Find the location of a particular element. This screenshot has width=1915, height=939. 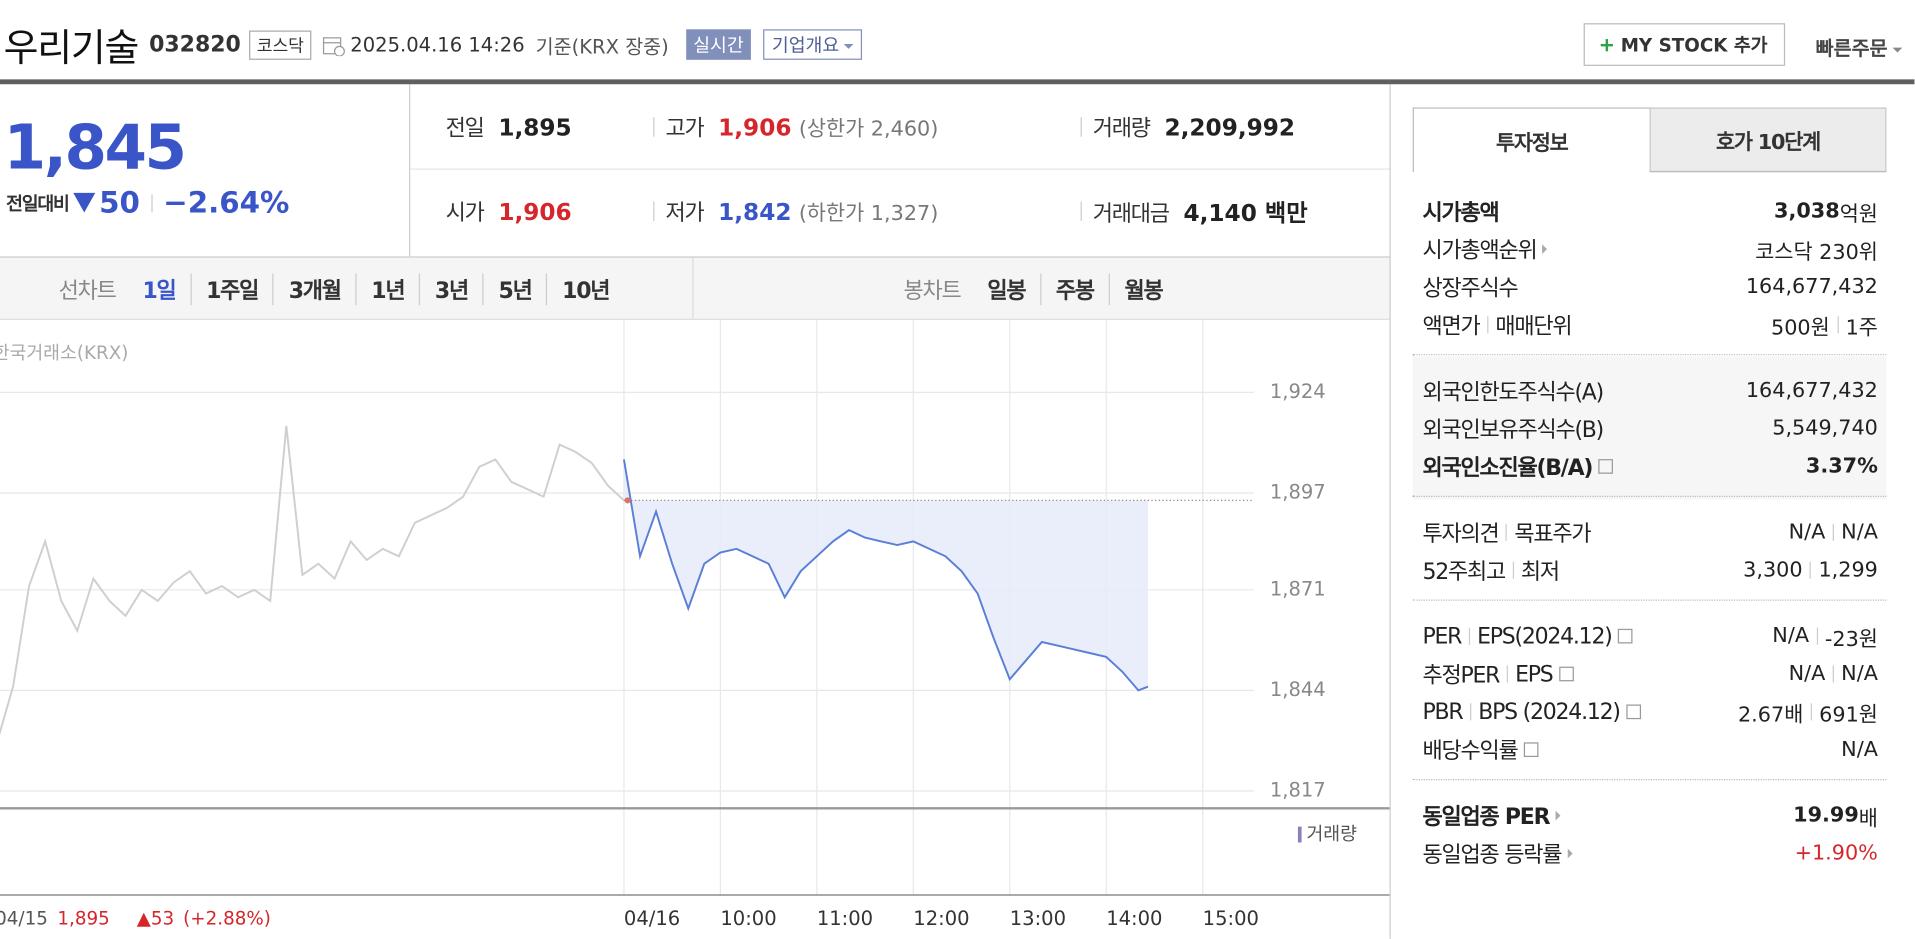

summary-item: 거래대금 4,140 백만 is located at coordinates (1194, 211).